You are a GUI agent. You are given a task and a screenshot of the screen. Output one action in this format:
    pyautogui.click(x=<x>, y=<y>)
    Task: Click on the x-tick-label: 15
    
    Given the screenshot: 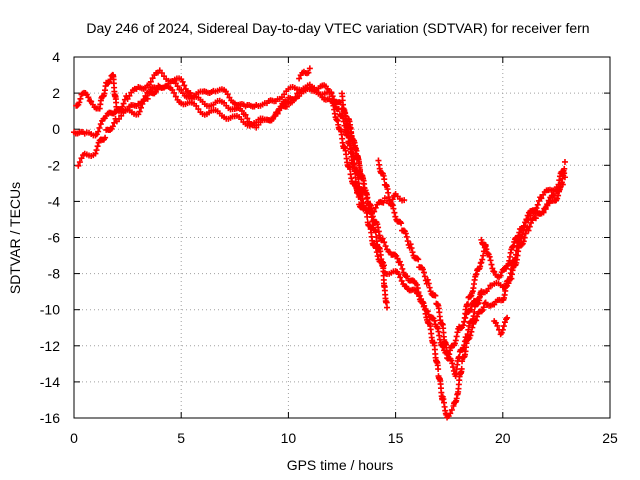 What is the action you would take?
    pyautogui.click(x=396, y=438)
    